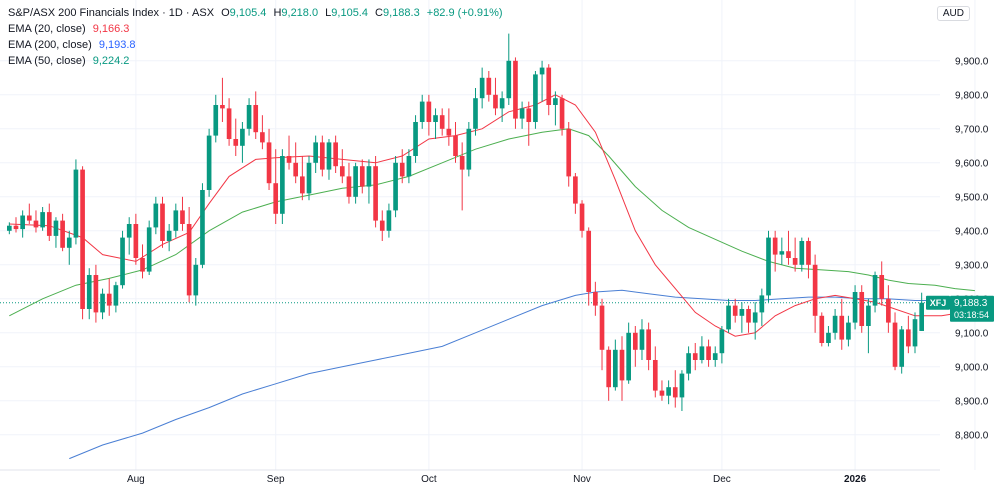  What do you see at coordinates (69, 61) in the screenshot?
I see `legend-ema-50: EMA (50, close) 9,224.2` at bounding box center [69, 61].